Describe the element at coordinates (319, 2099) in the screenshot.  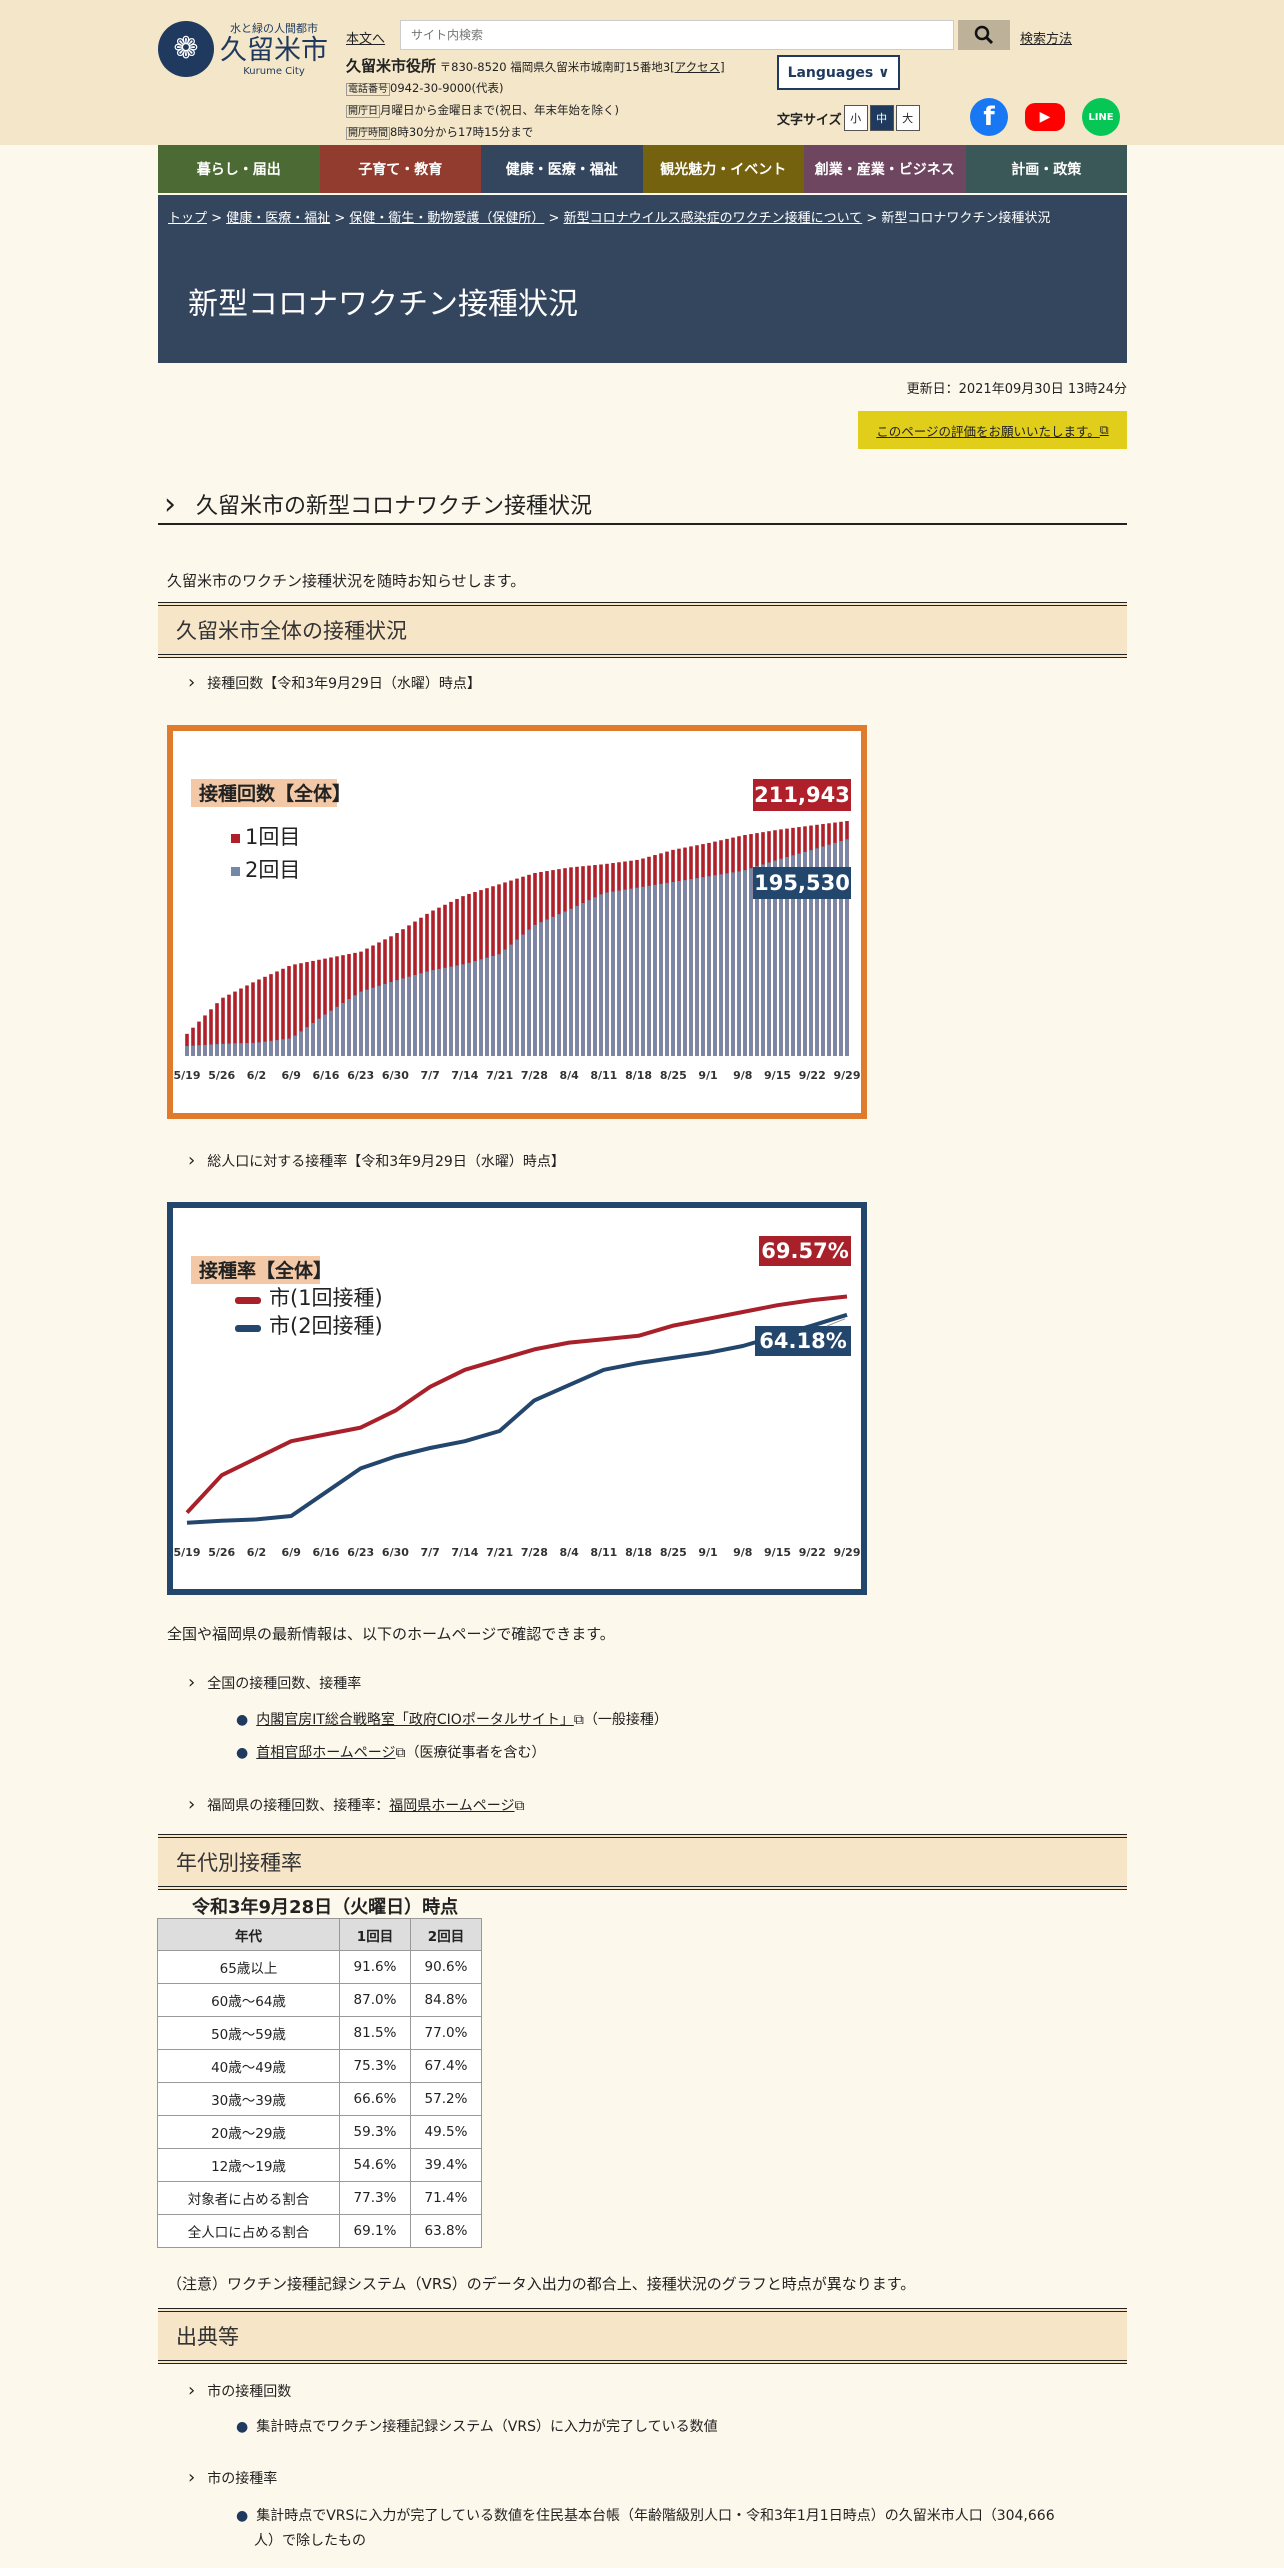
I see `table-row: 30歳～39歳 66.6% 57.2%` at that location.